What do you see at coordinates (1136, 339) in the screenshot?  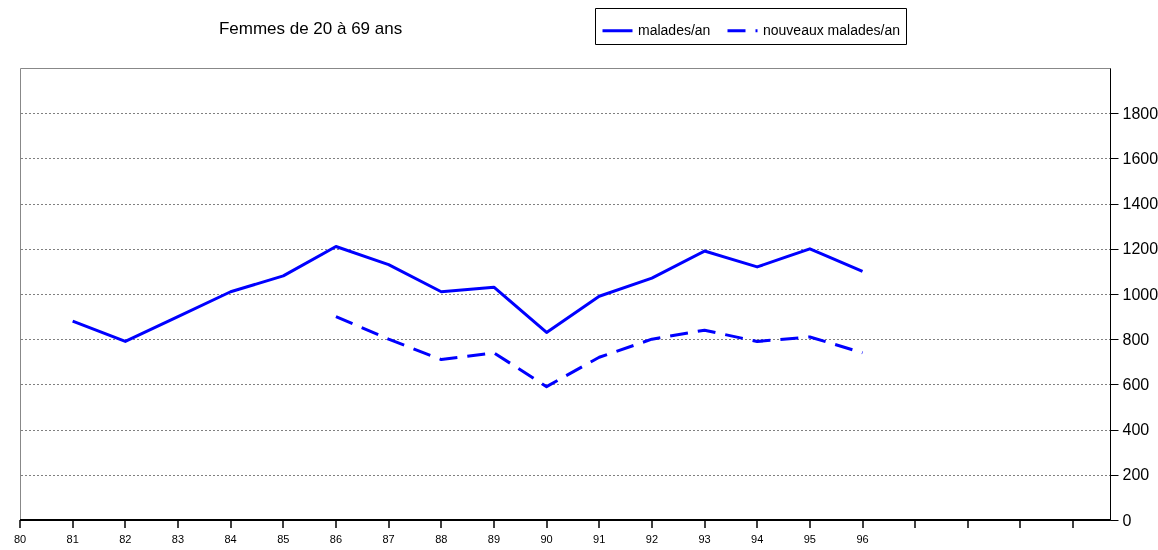 I see `y-tick-label: 800` at bounding box center [1136, 339].